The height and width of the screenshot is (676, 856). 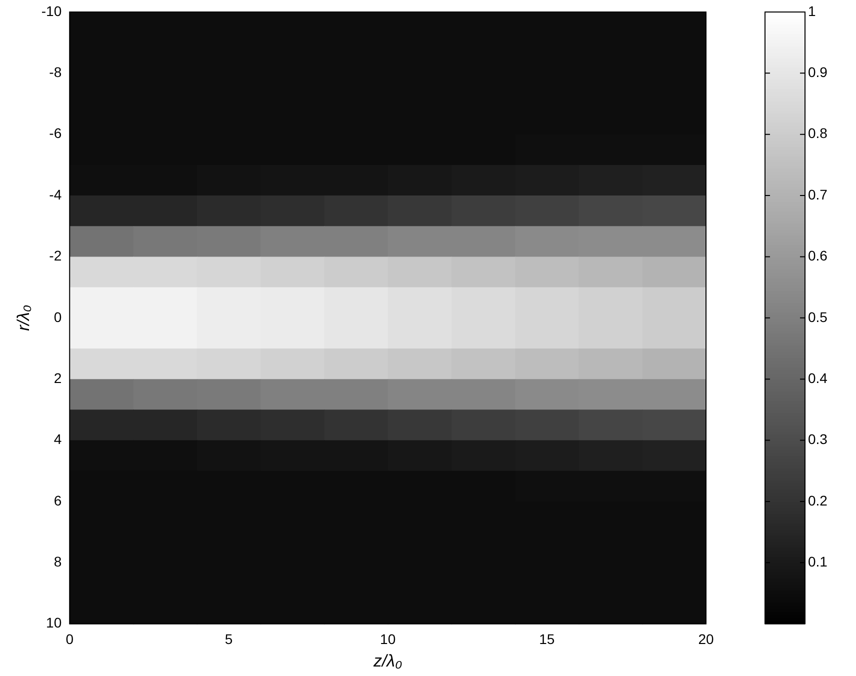 I want to click on color-bar-label: 0.4, so click(x=818, y=378).